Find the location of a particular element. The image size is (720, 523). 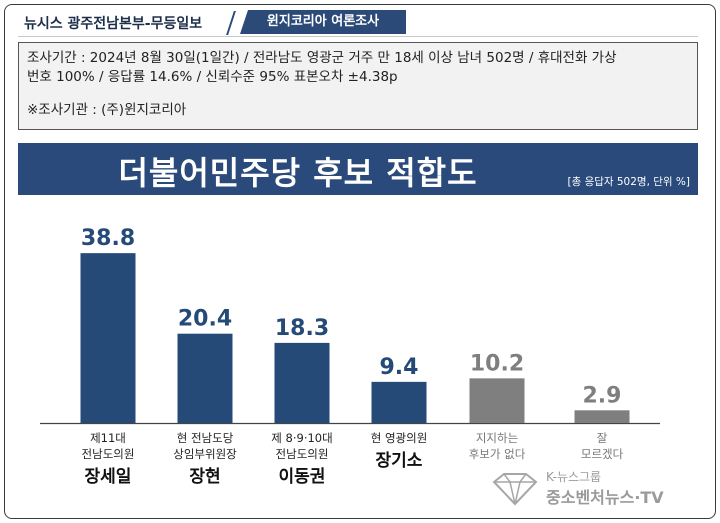

category-desc-1-4: 지지하는 is located at coordinates (497, 438).